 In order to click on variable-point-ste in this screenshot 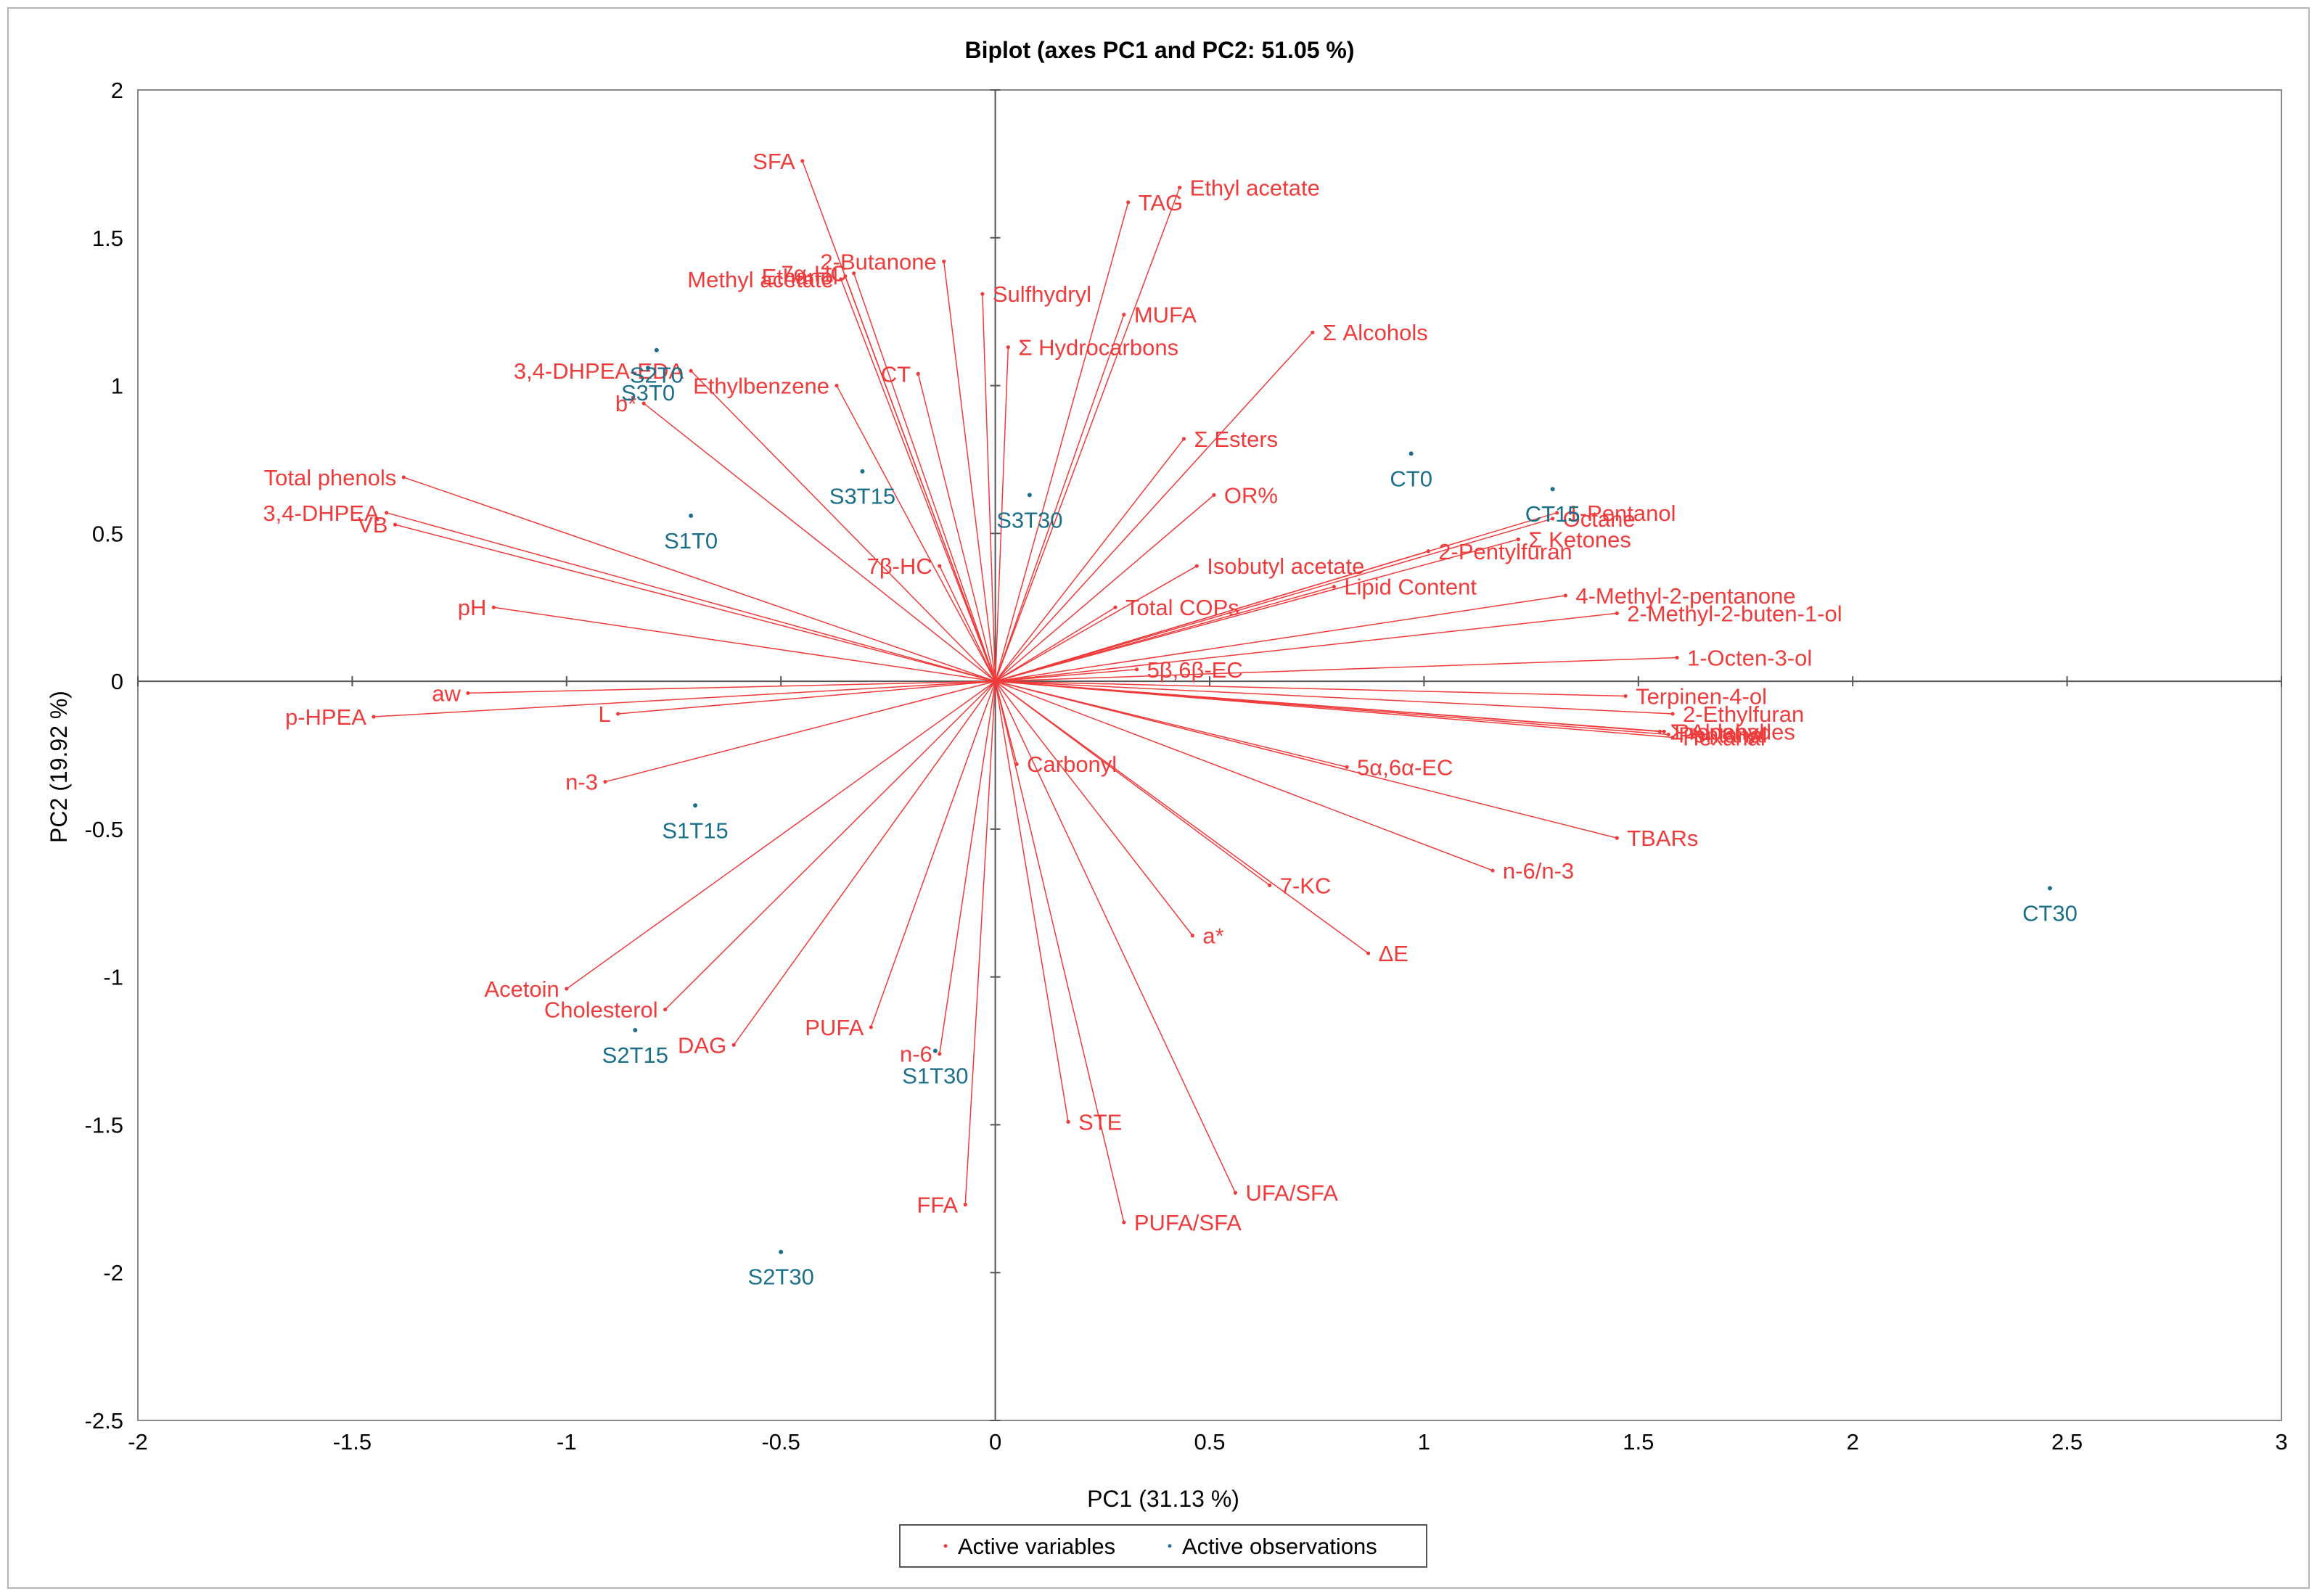, I will do `click(1068, 1122)`.